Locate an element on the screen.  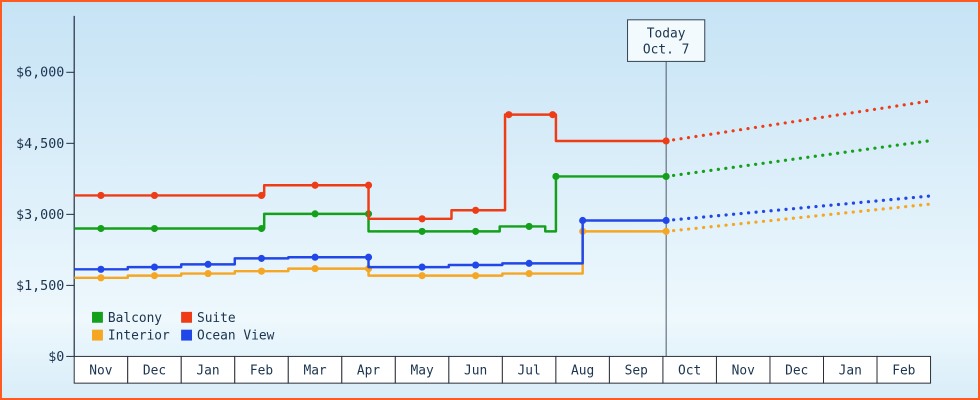
y-axis-tick-label: $1,500 is located at coordinates (40, 286).